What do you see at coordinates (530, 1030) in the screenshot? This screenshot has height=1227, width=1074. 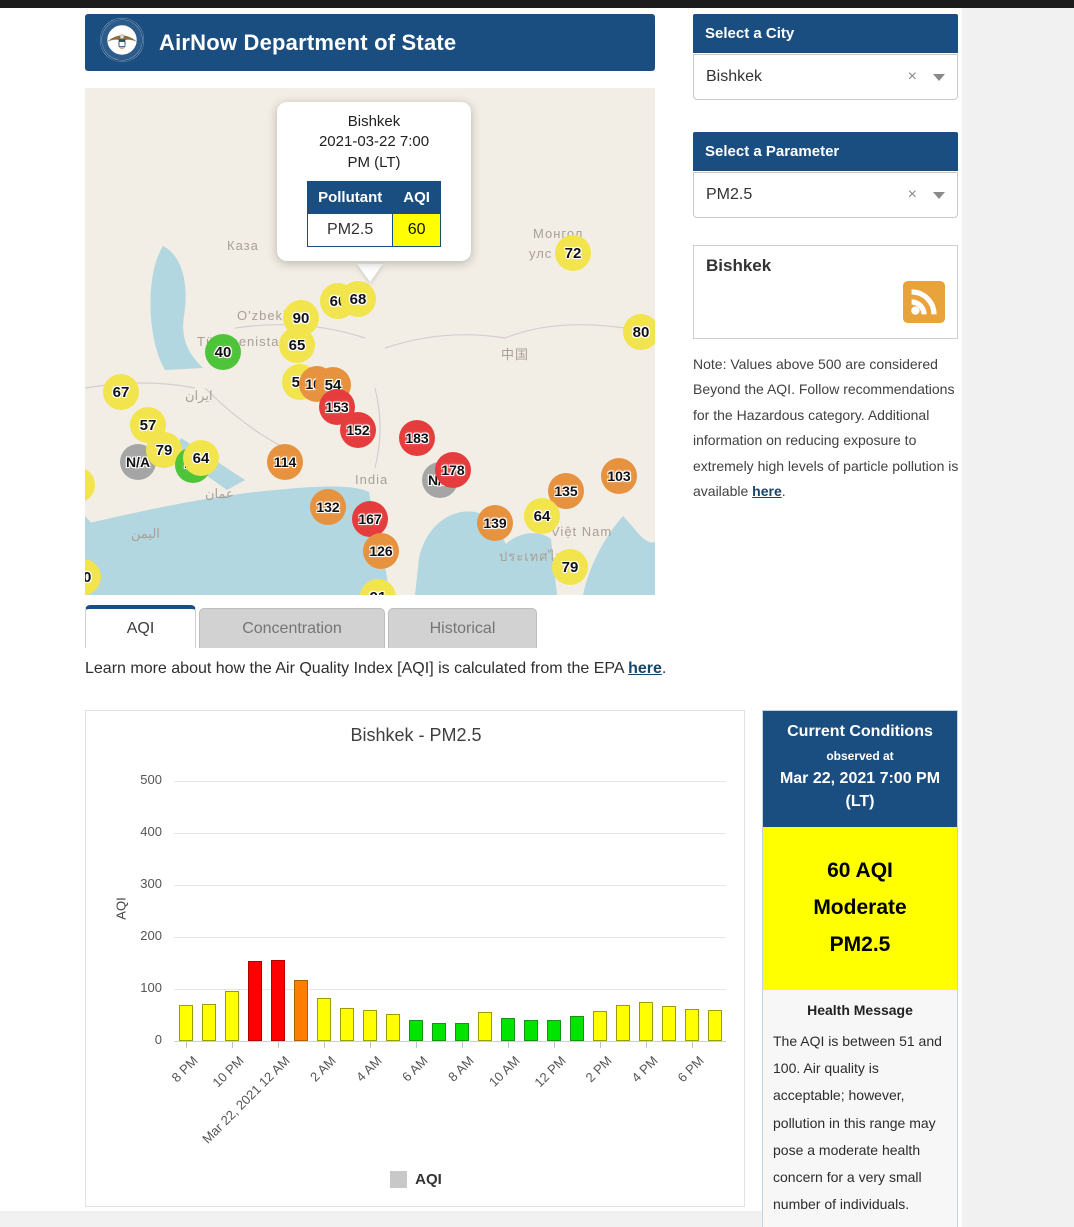 I see `chart-bar-11am` at bounding box center [530, 1030].